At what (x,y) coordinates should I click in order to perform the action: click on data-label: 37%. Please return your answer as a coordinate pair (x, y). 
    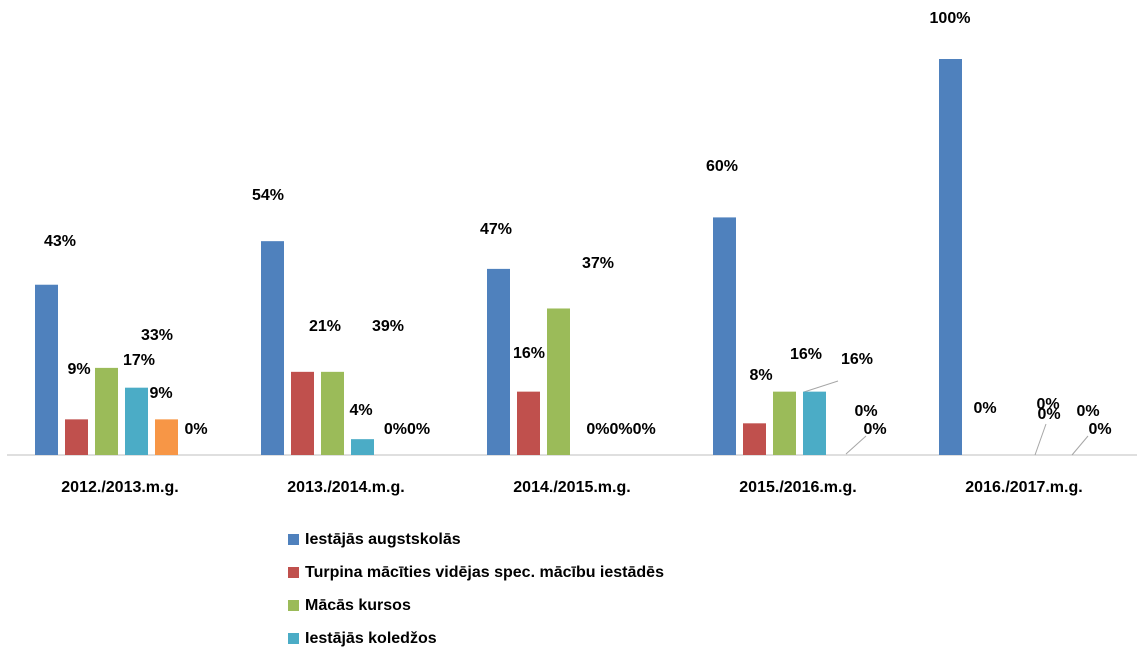
    Looking at the image, I should click on (598, 263).